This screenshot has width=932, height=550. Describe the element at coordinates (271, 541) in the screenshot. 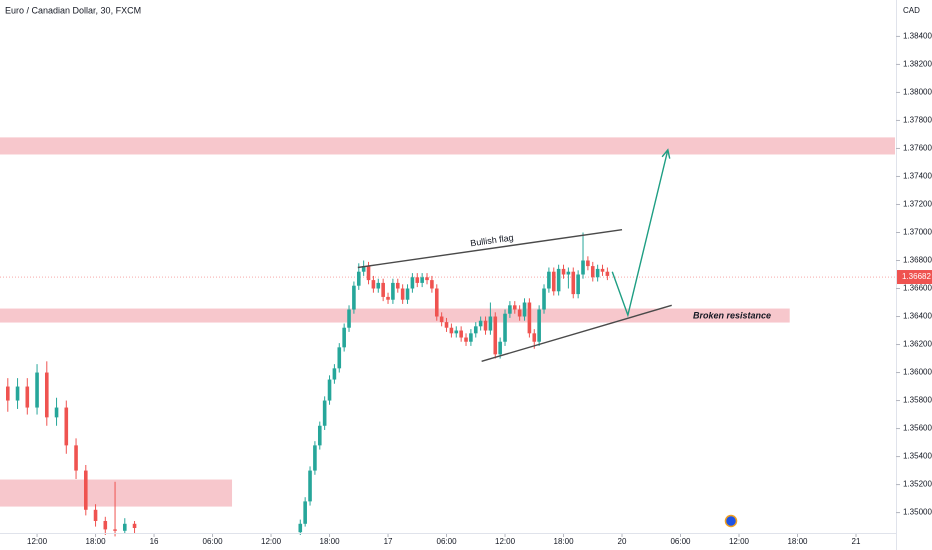

I see `x-tick-label: 12:00` at that location.